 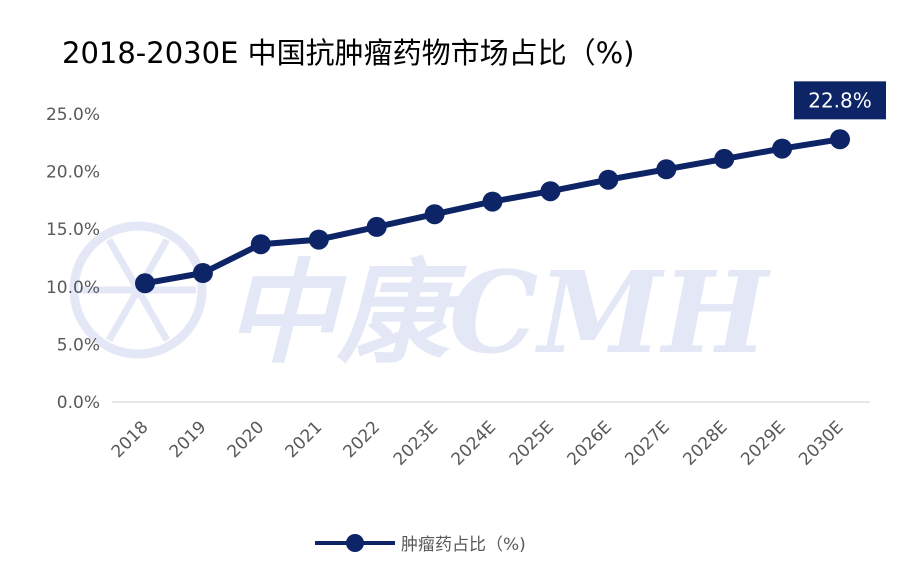 I want to click on x-tick-label: 2026E, so click(x=590, y=443).